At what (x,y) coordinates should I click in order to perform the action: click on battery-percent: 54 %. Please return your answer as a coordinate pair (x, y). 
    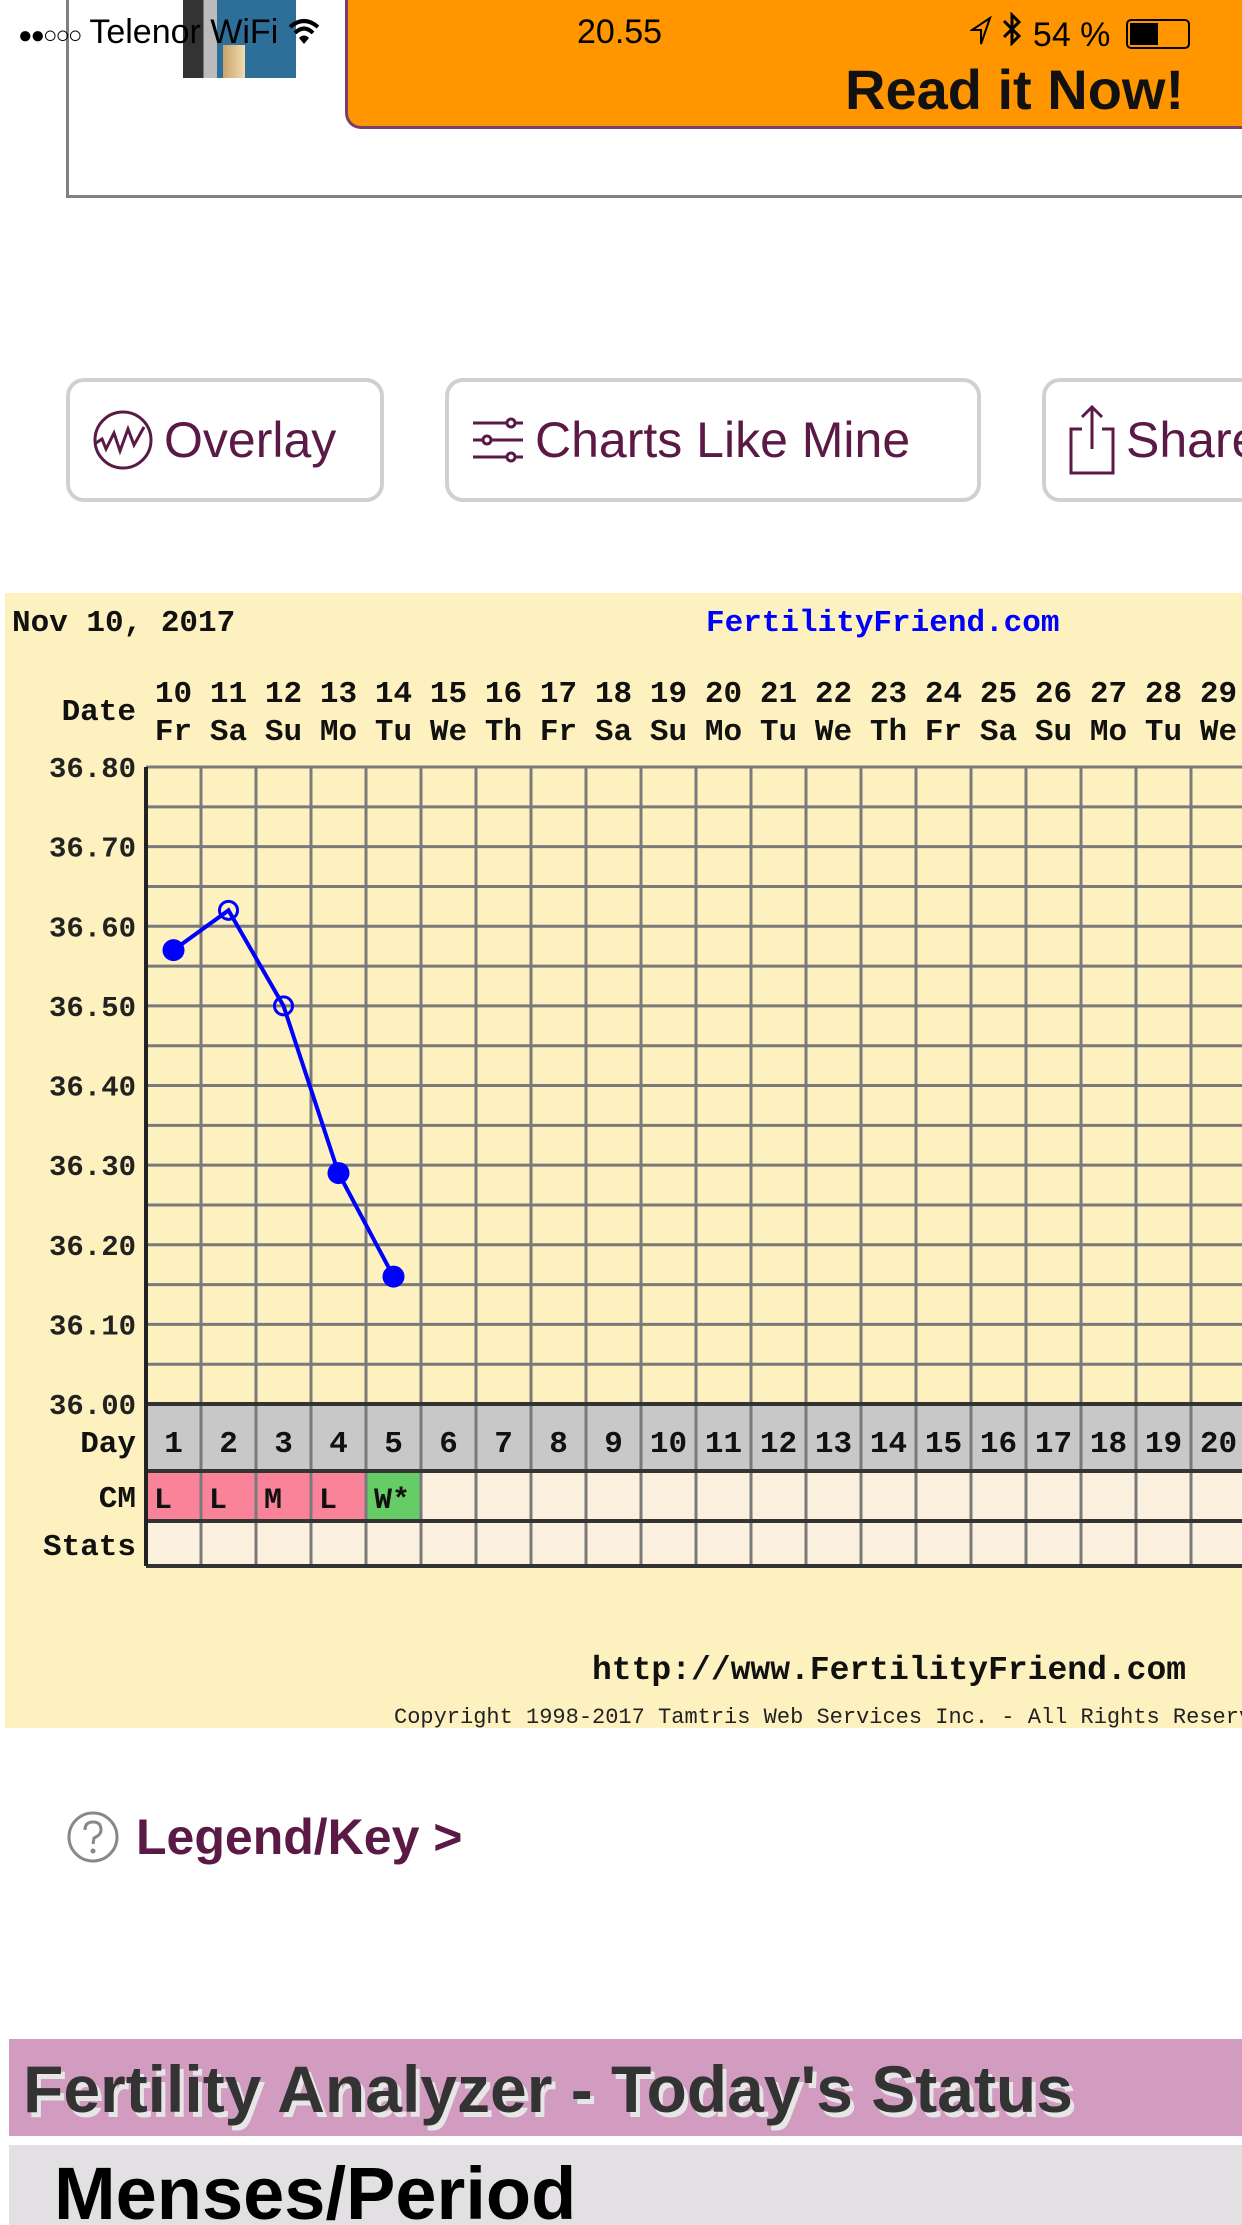
    Looking at the image, I should click on (1071, 35).